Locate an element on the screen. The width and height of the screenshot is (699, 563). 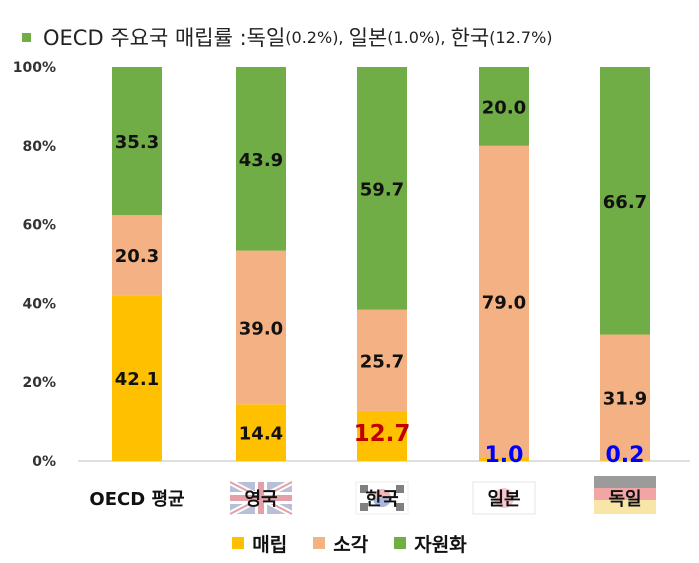
x-tick-label-2: 한국 is located at coordinates (381, 499).